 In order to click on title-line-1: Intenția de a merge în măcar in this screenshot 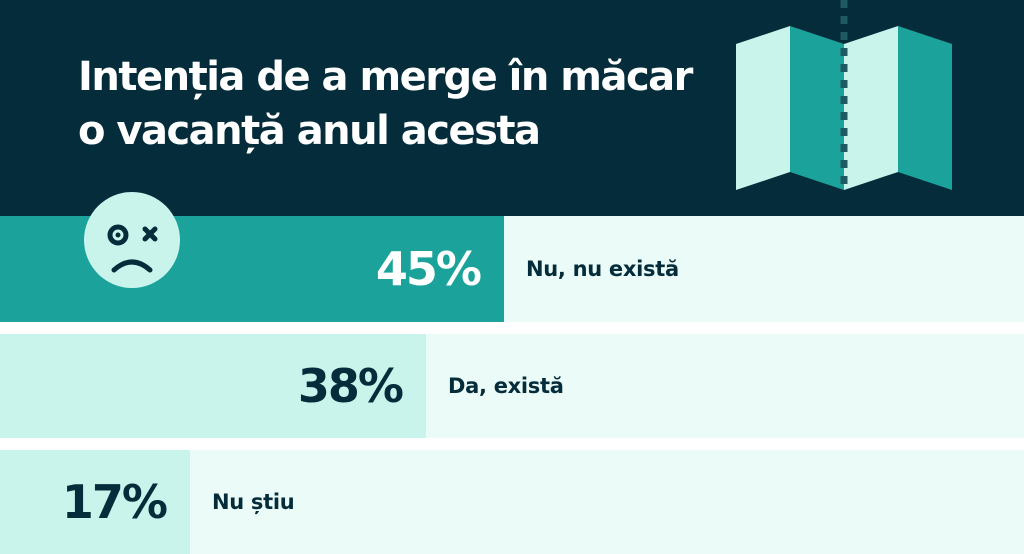, I will do `click(385, 77)`.